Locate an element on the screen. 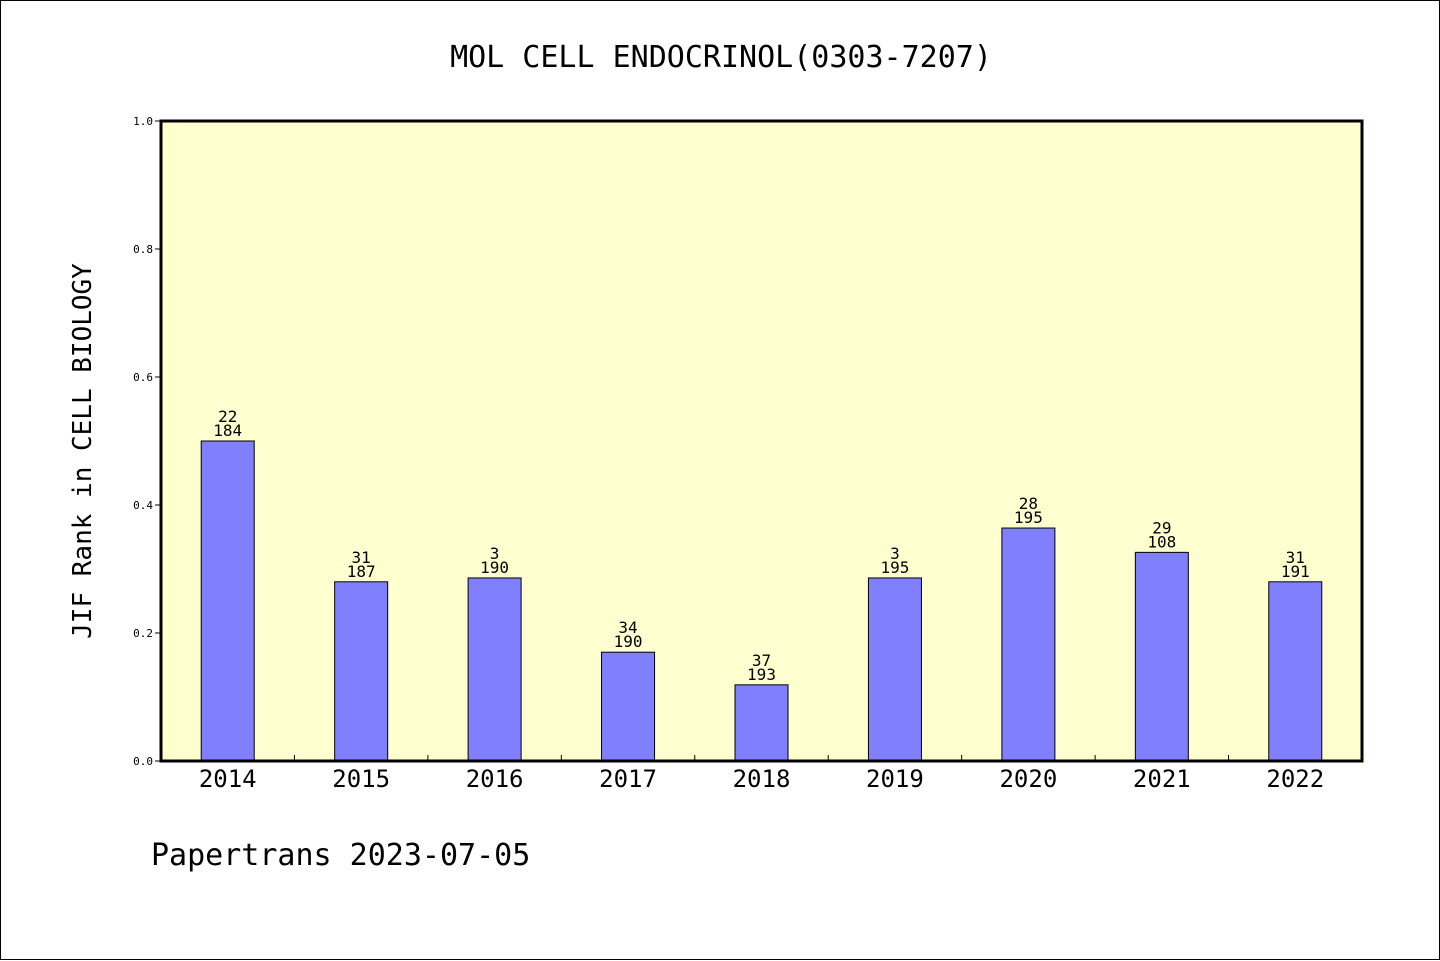 This screenshot has height=961, width=1440. bar-label-total: 193 is located at coordinates (761, 674).